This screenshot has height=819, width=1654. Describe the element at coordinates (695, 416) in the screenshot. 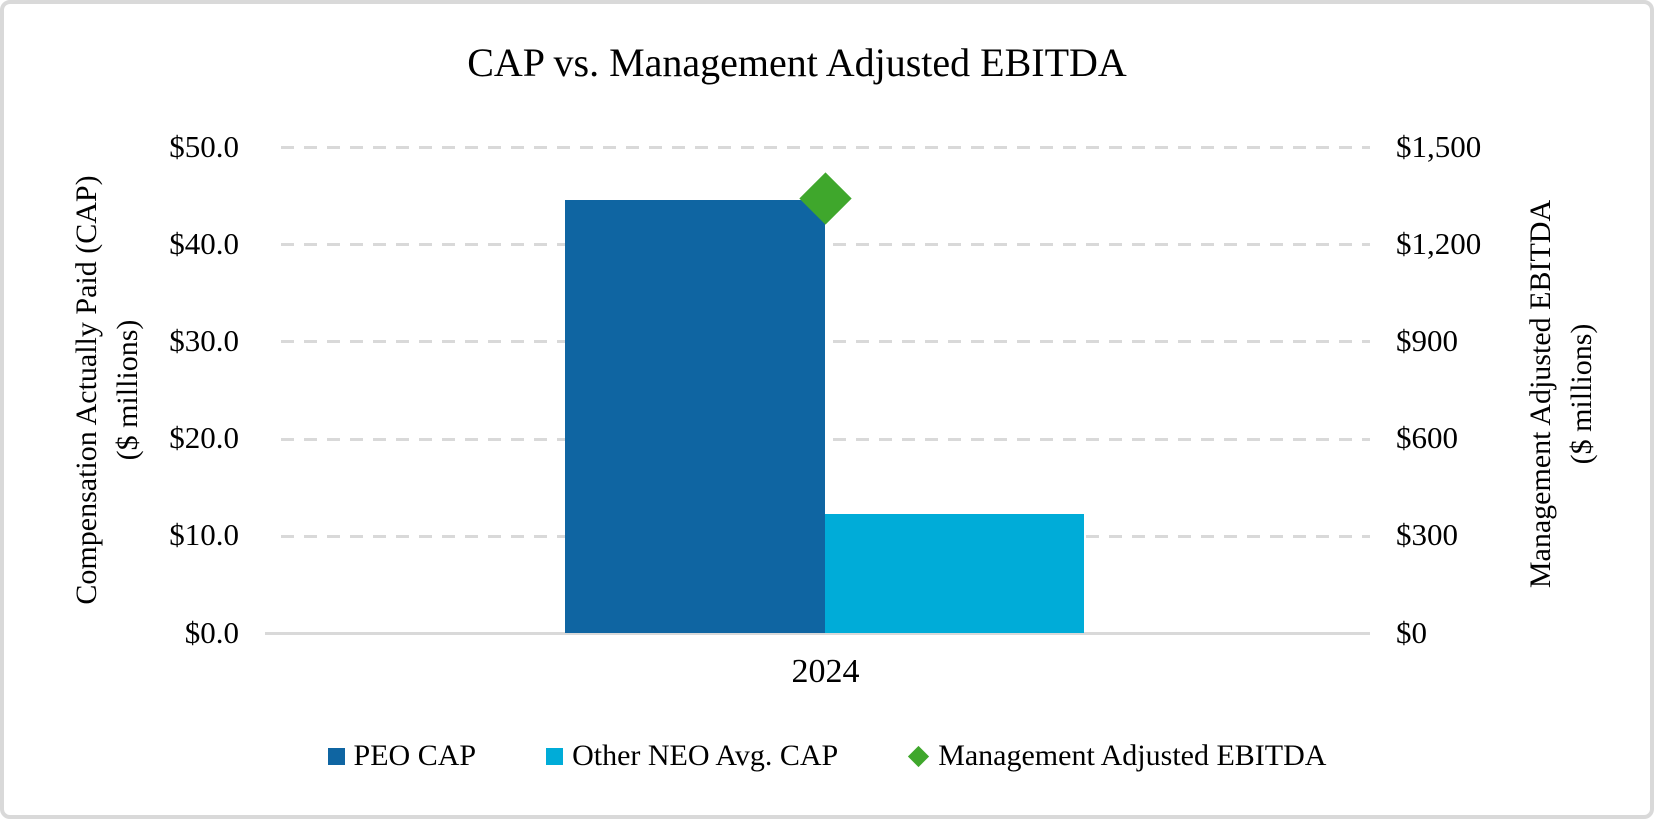

I see `bar-peo-cap` at that location.